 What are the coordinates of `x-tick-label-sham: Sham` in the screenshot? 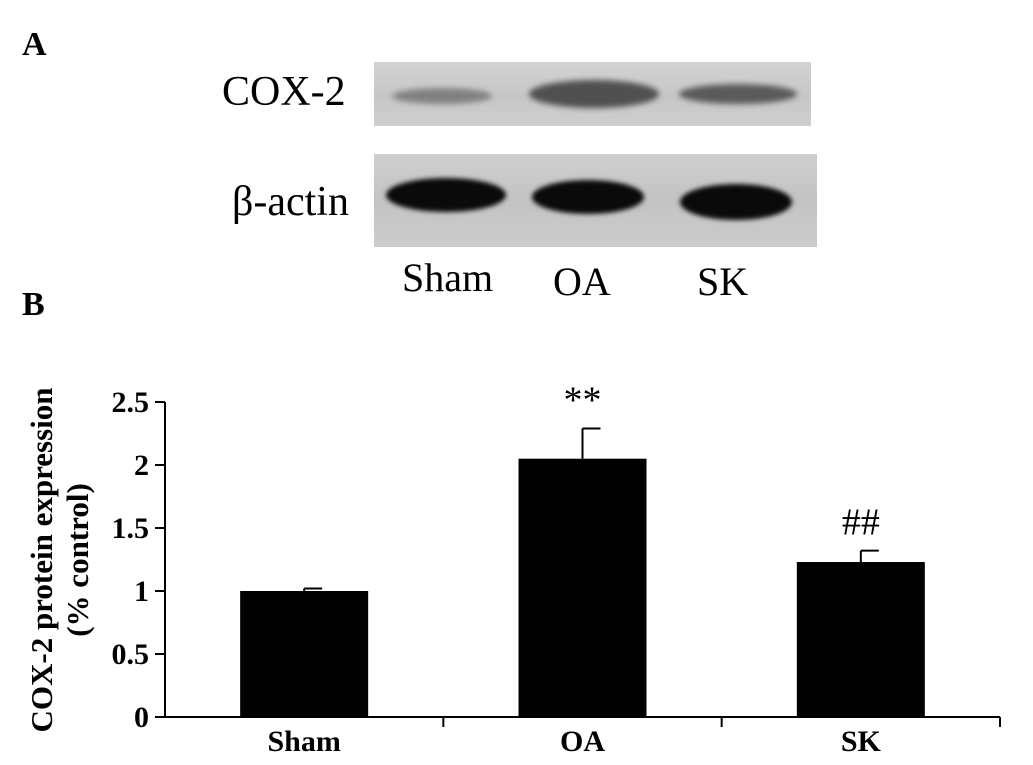 It's located at (303, 741).